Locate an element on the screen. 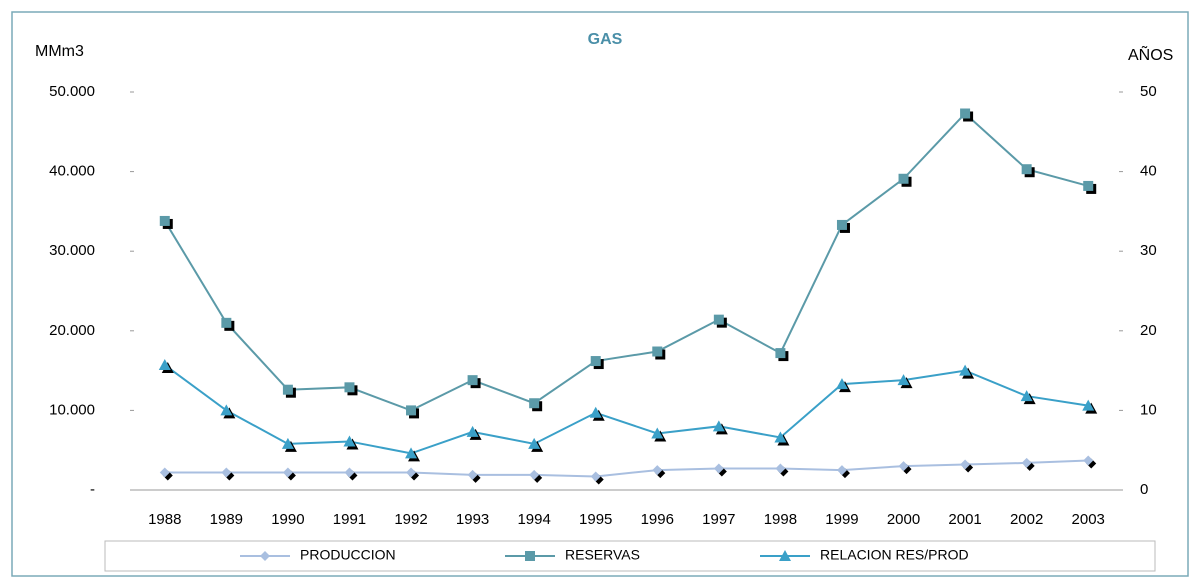 This screenshot has width=1200, height=584. legend-label: RELACION RES/PROD is located at coordinates (894, 555).